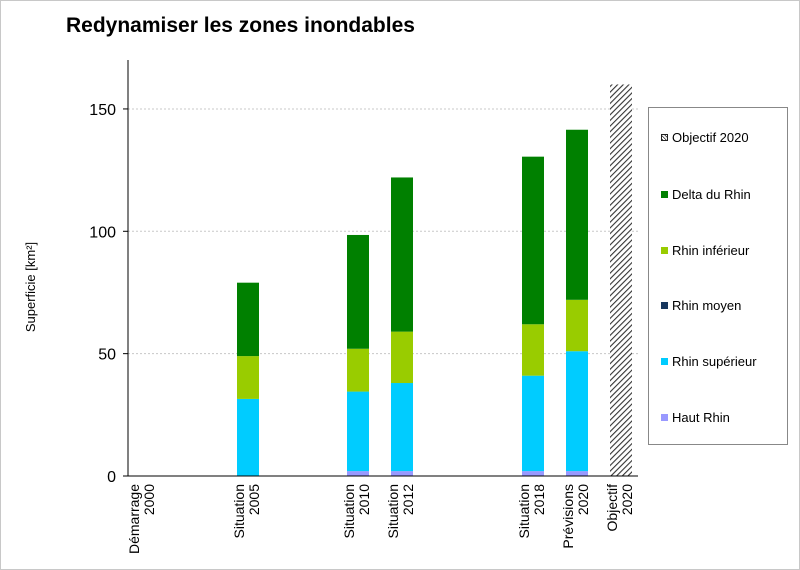 This screenshot has width=800, height=570. Describe the element at coordinates (701, 417) in the screenshot. I see `legend-label: Haut Rhin` at that location.